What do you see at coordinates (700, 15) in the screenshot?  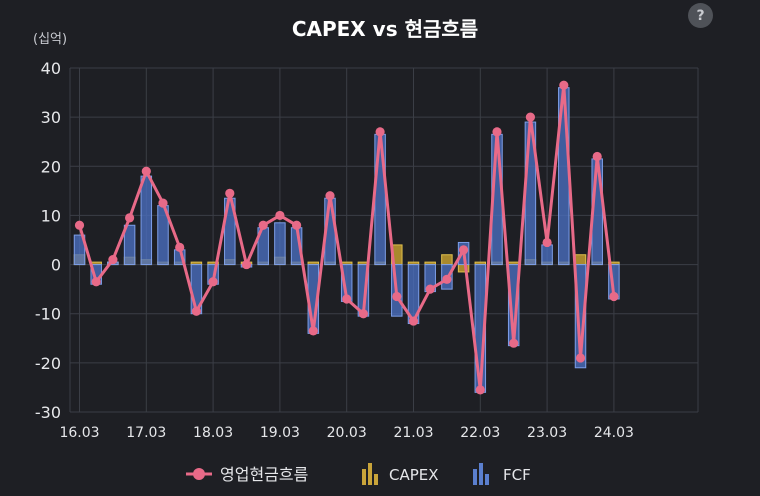 I see `help-icon: ?` at bounding box center [700, 15].